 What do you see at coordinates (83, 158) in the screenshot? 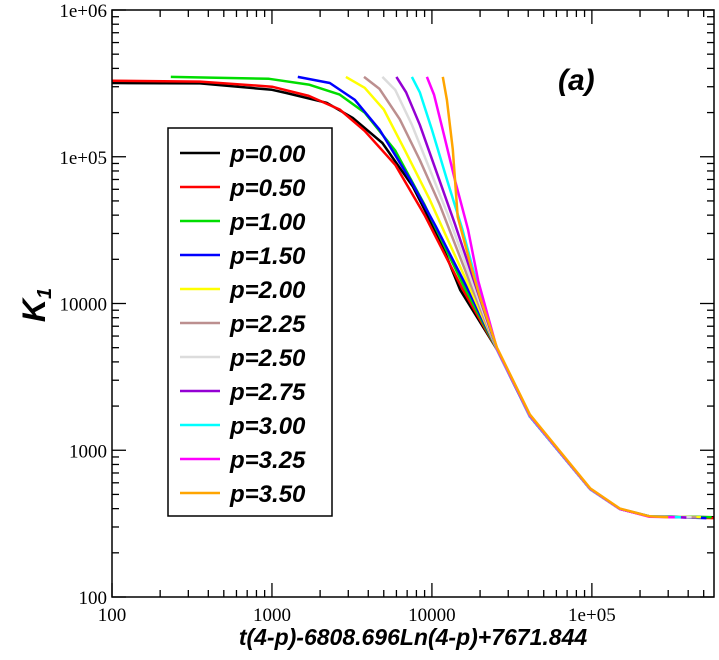
I see `y-tick-label: 1e+05` at bounding box center [83, 158].